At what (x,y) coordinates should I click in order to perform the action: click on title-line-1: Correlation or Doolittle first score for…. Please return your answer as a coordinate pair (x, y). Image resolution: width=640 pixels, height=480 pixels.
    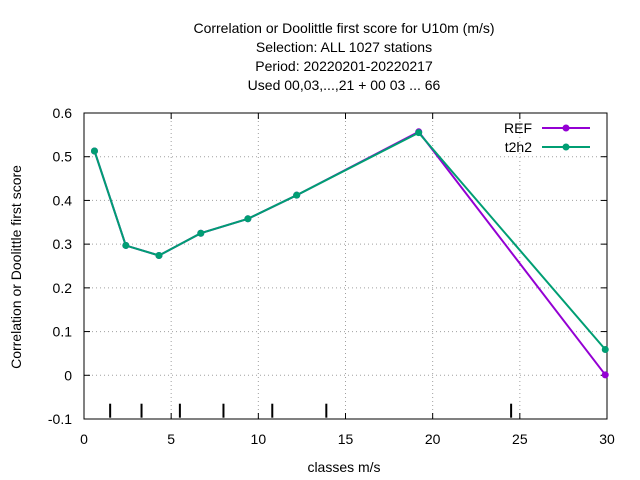
    Looking at the image, I should click on (343, 28).